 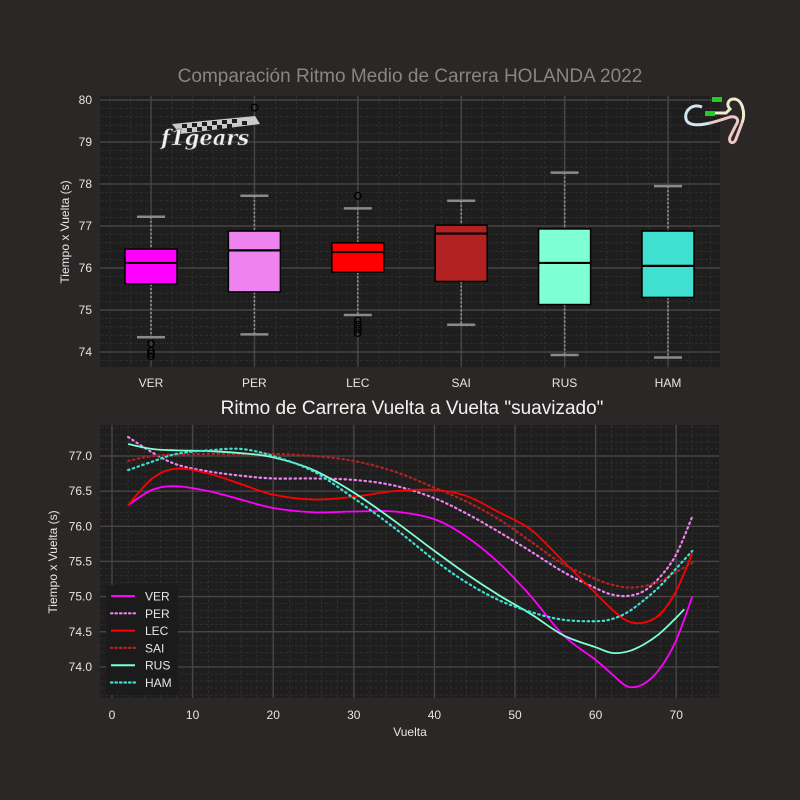 I want to click on x-tick-label: LEC, so click(x=358, y=383).